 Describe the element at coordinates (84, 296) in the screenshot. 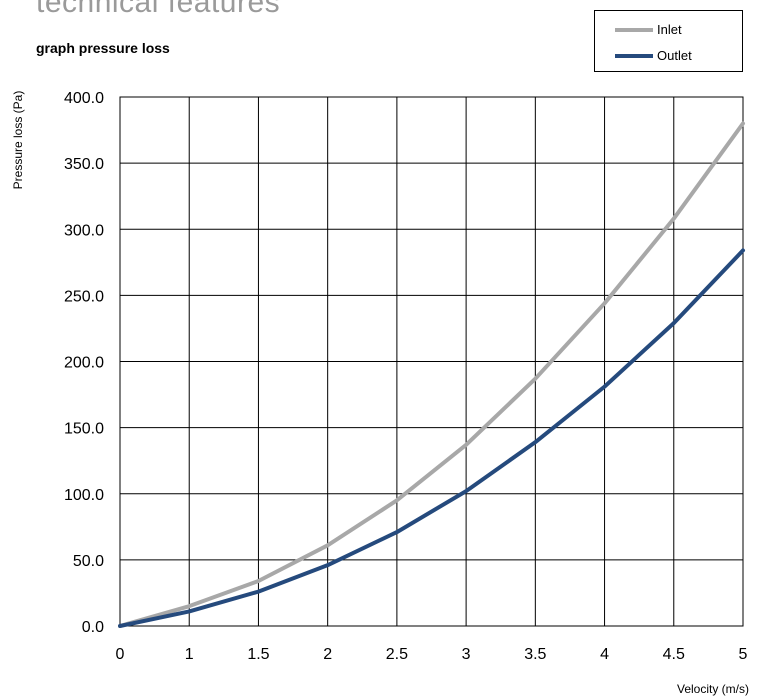

I see `y-tick-label: 250.0` at that location.